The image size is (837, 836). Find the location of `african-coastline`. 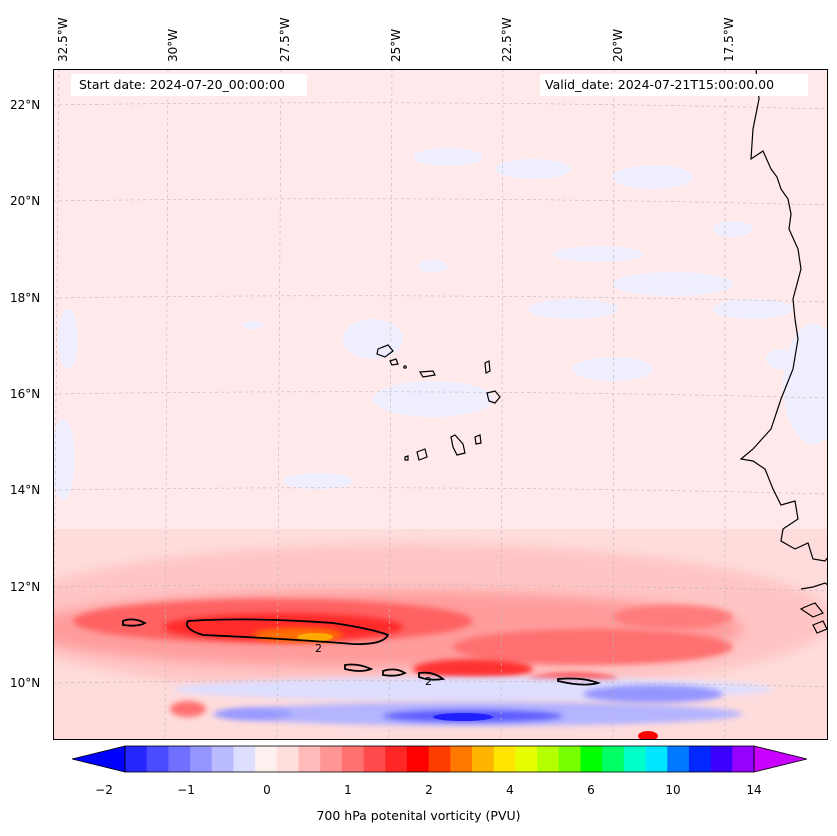

african-coastline is located at coordinates (783, 315).